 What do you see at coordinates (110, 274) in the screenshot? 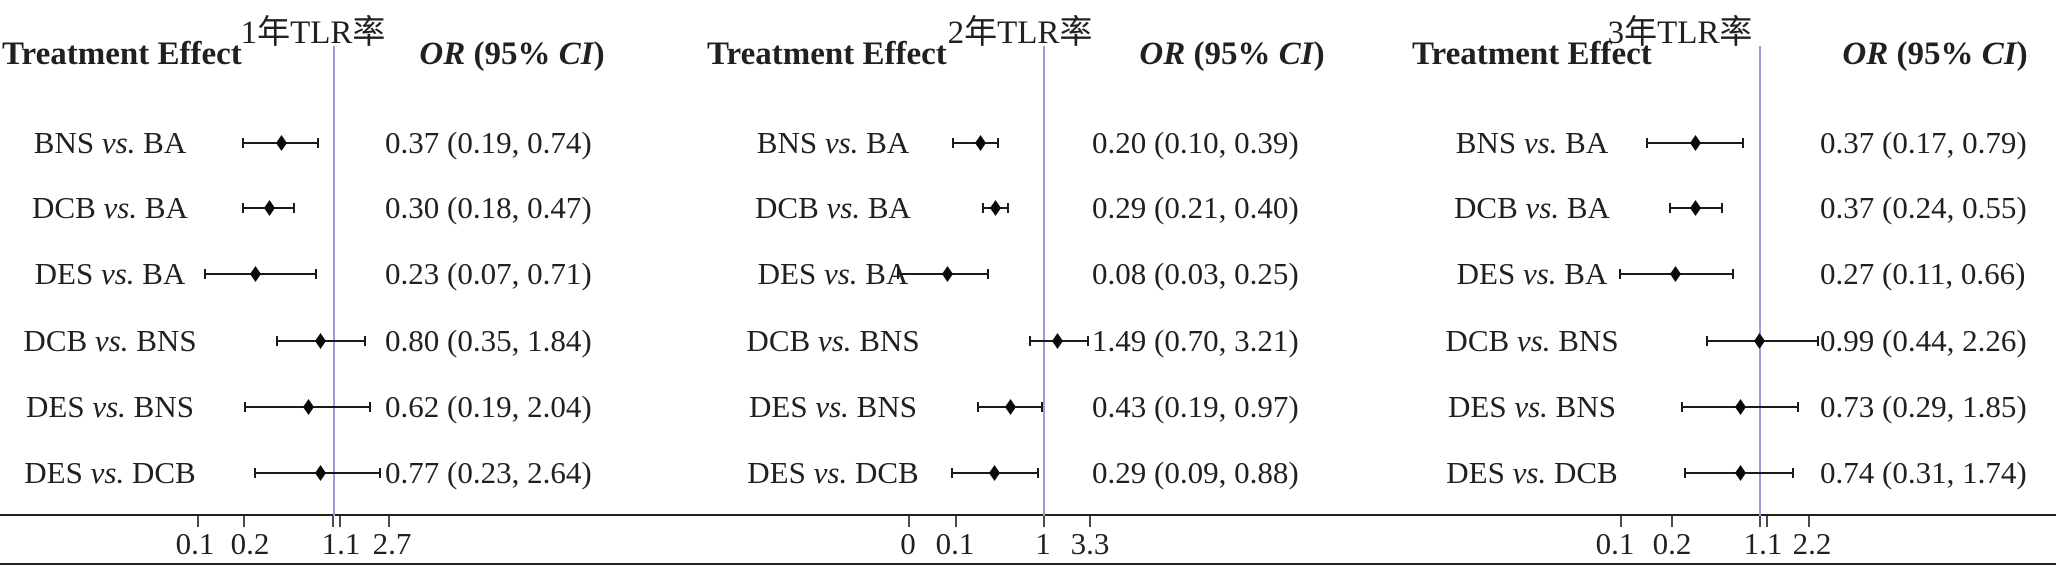
I see `comparison-label: DES vs. BA` at bounding box center [110, 274].